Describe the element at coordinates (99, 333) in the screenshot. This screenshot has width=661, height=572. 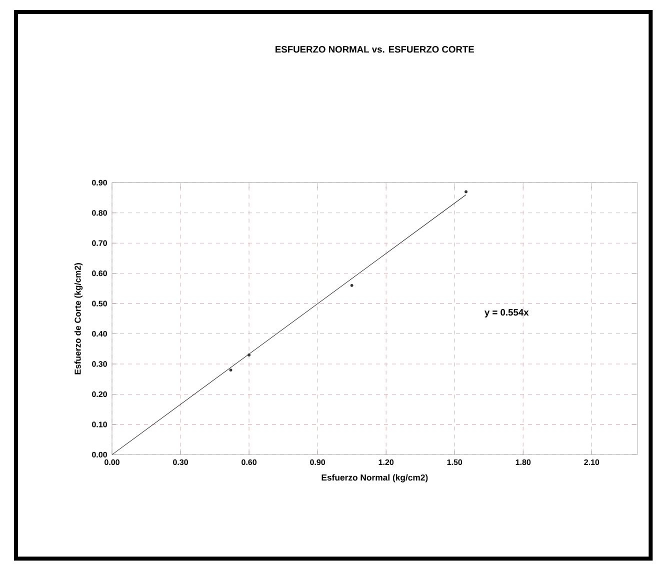
I see `y-tick-label: 0.40` at that location.